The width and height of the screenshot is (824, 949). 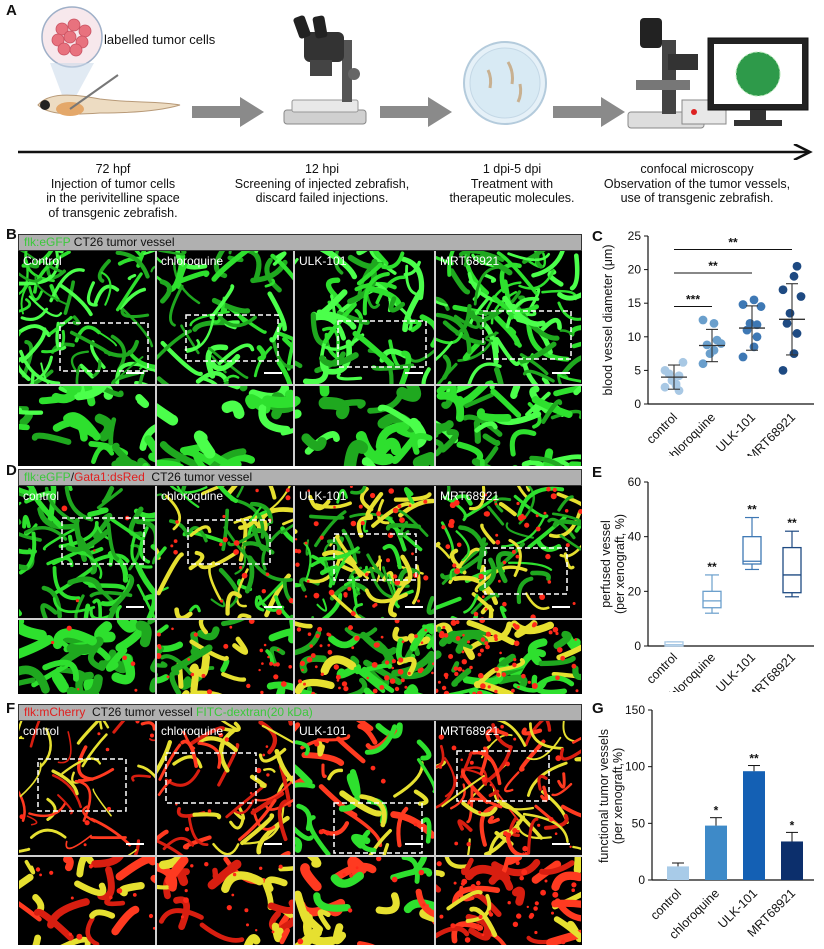 What do you see at coordinates (470, 731) in the screenshot?
I see `panel-f-label-3: MRT68921` at bounding box center [470, 731].